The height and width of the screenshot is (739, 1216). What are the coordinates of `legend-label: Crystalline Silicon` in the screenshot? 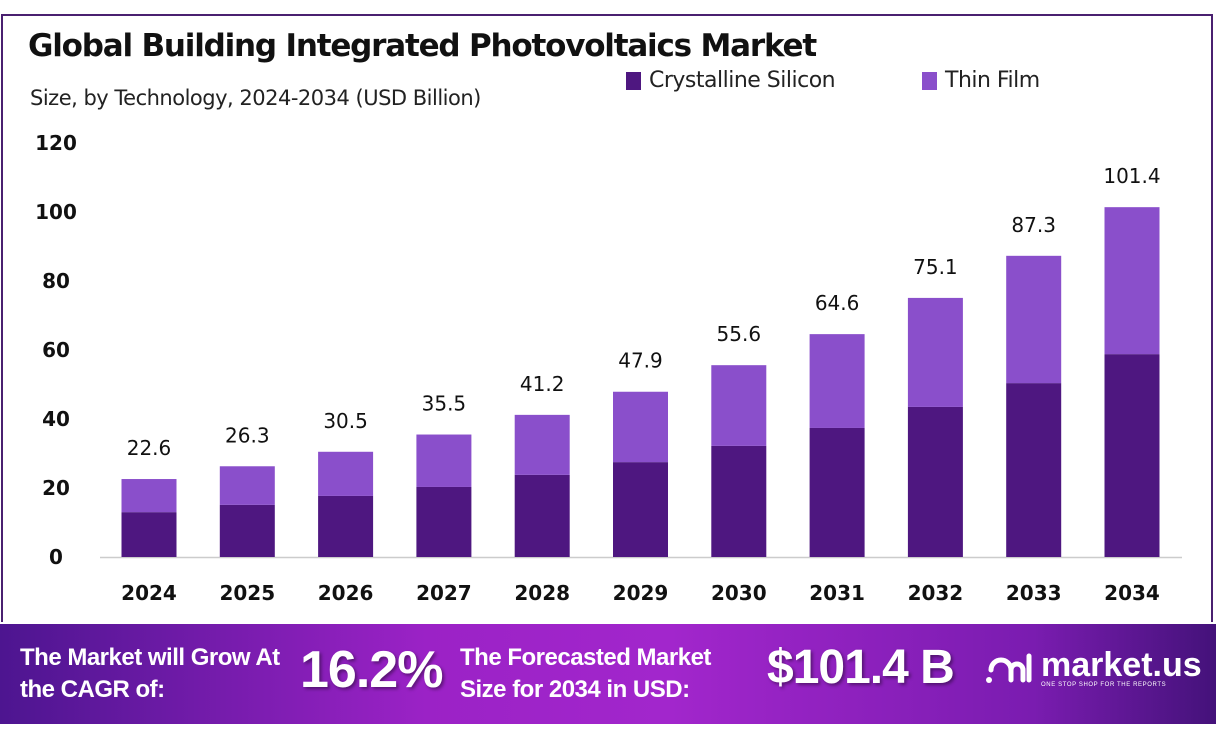 It's located at (742, 80).